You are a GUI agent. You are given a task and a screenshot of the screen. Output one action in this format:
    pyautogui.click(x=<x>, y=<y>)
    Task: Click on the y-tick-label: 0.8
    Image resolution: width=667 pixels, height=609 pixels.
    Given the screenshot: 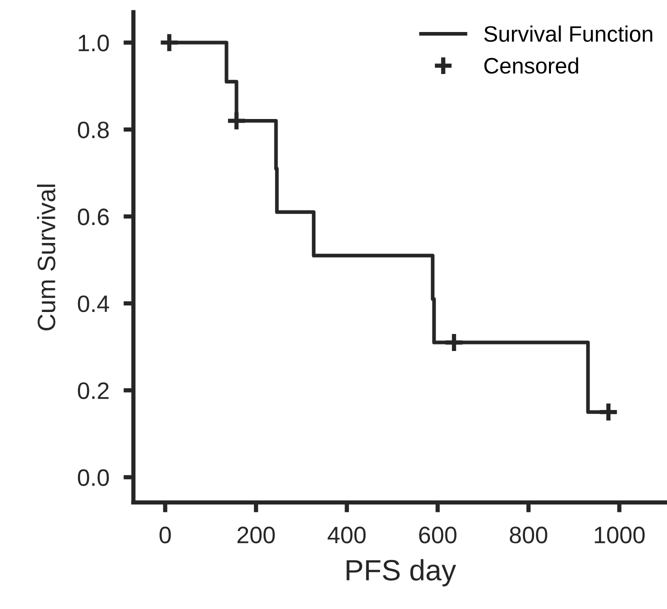 What is the action you would take?
    pyautogui.click(x=93, y=130)
    